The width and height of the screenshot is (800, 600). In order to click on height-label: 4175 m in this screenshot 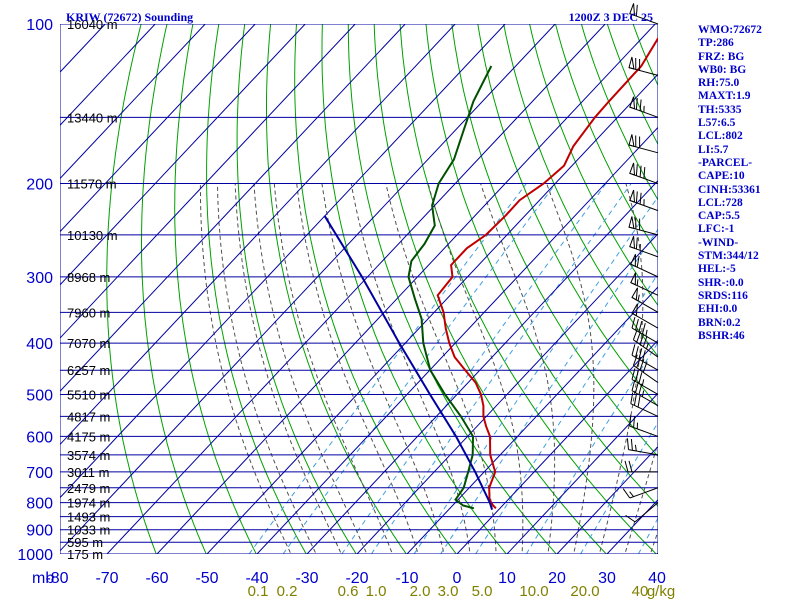, I will do `click(88, 436)`.